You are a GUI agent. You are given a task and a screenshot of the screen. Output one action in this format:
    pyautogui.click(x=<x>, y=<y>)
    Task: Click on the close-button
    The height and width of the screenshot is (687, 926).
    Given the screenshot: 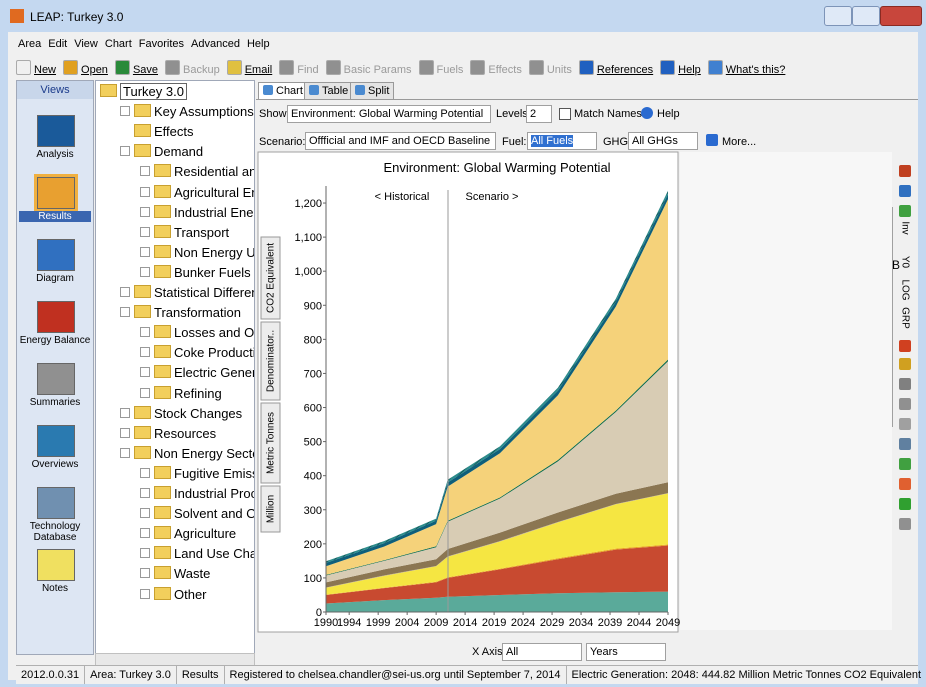 What is the action you would take?
    pyautogui.click(x=901, y=16)
    